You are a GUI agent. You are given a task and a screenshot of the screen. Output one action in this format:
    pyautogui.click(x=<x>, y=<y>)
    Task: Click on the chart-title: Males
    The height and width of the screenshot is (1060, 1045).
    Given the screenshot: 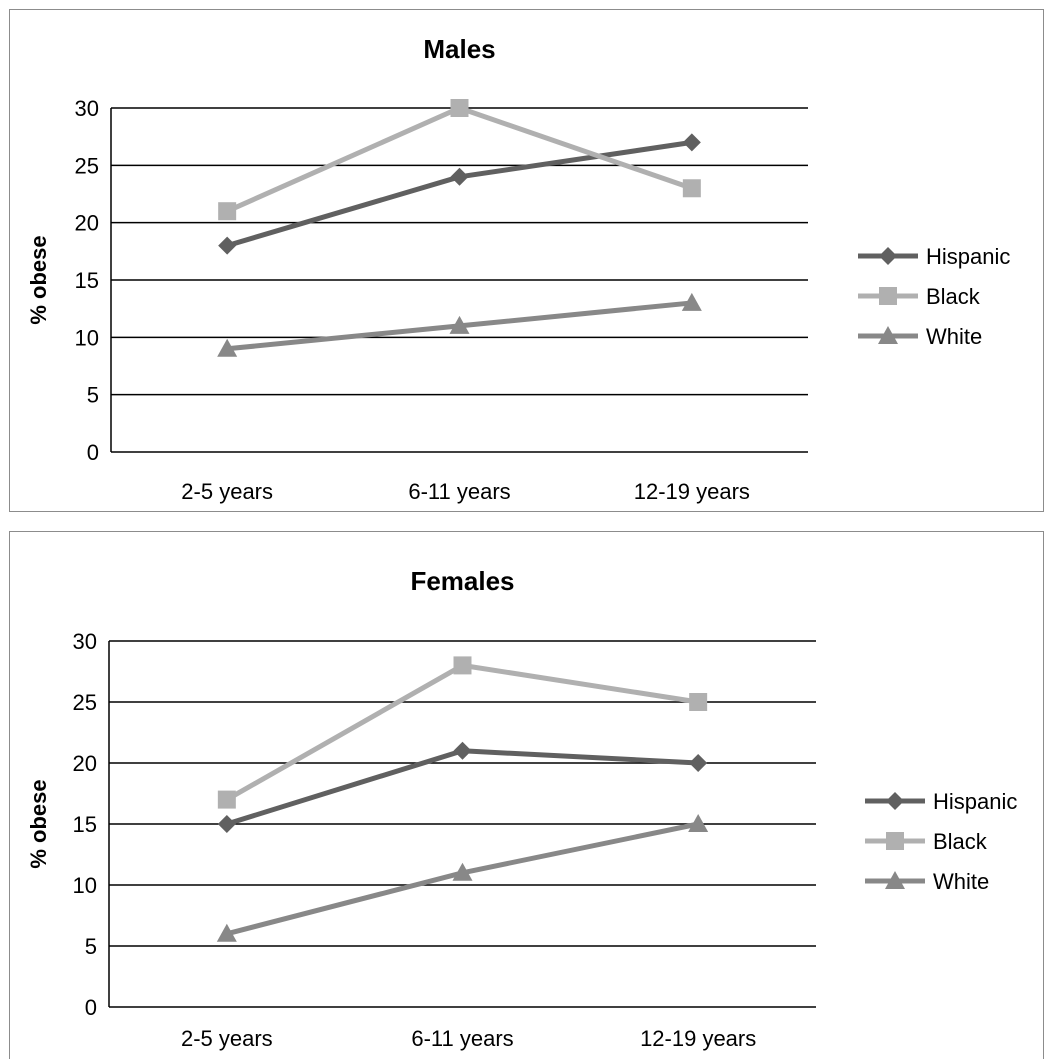 What is the action you would take?
    pyautogui.click(x=459, y=49)
    